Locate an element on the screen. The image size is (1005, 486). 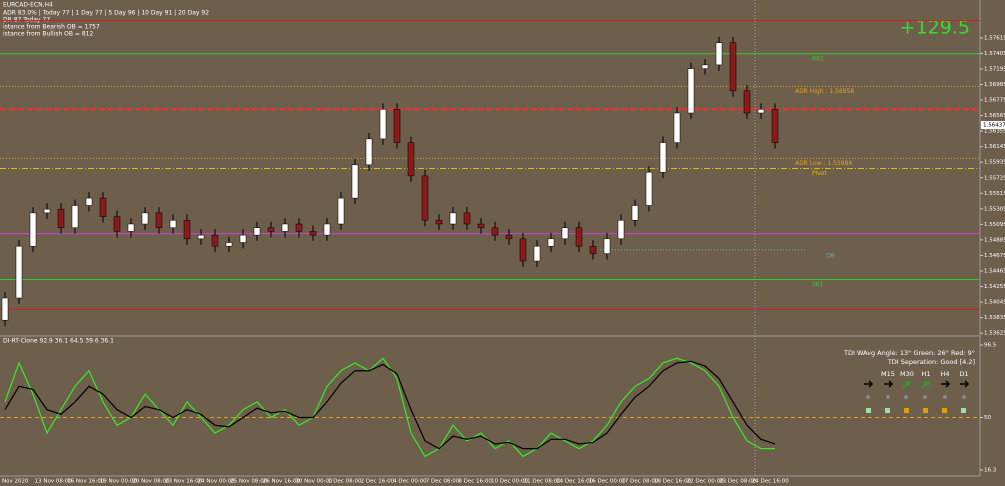
indicator-title: DI-RT-Clone 92.9 36.1 64.5 39.6 36.1 is located at coordinates (58, 341).